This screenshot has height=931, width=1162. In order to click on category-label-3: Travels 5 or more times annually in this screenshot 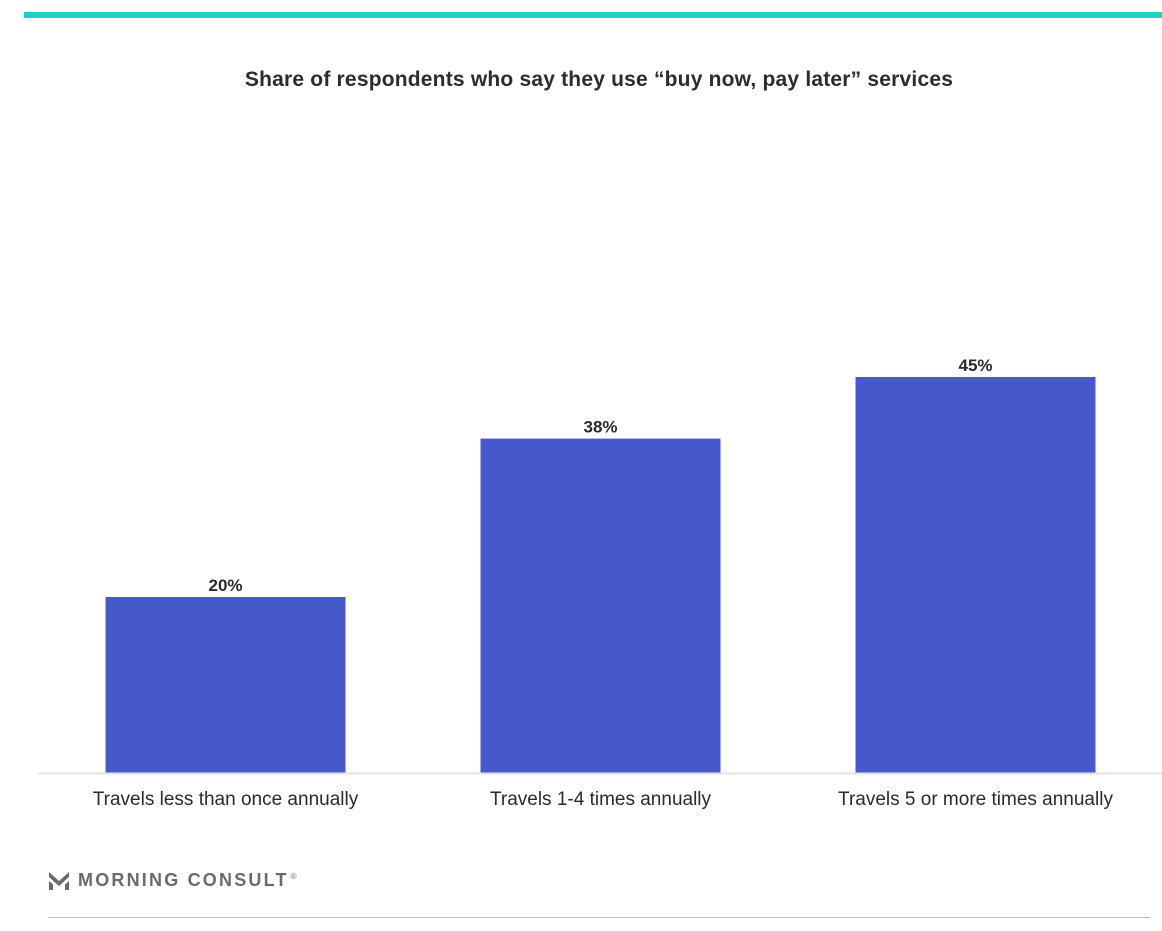, I will do `click(975, 799)`.